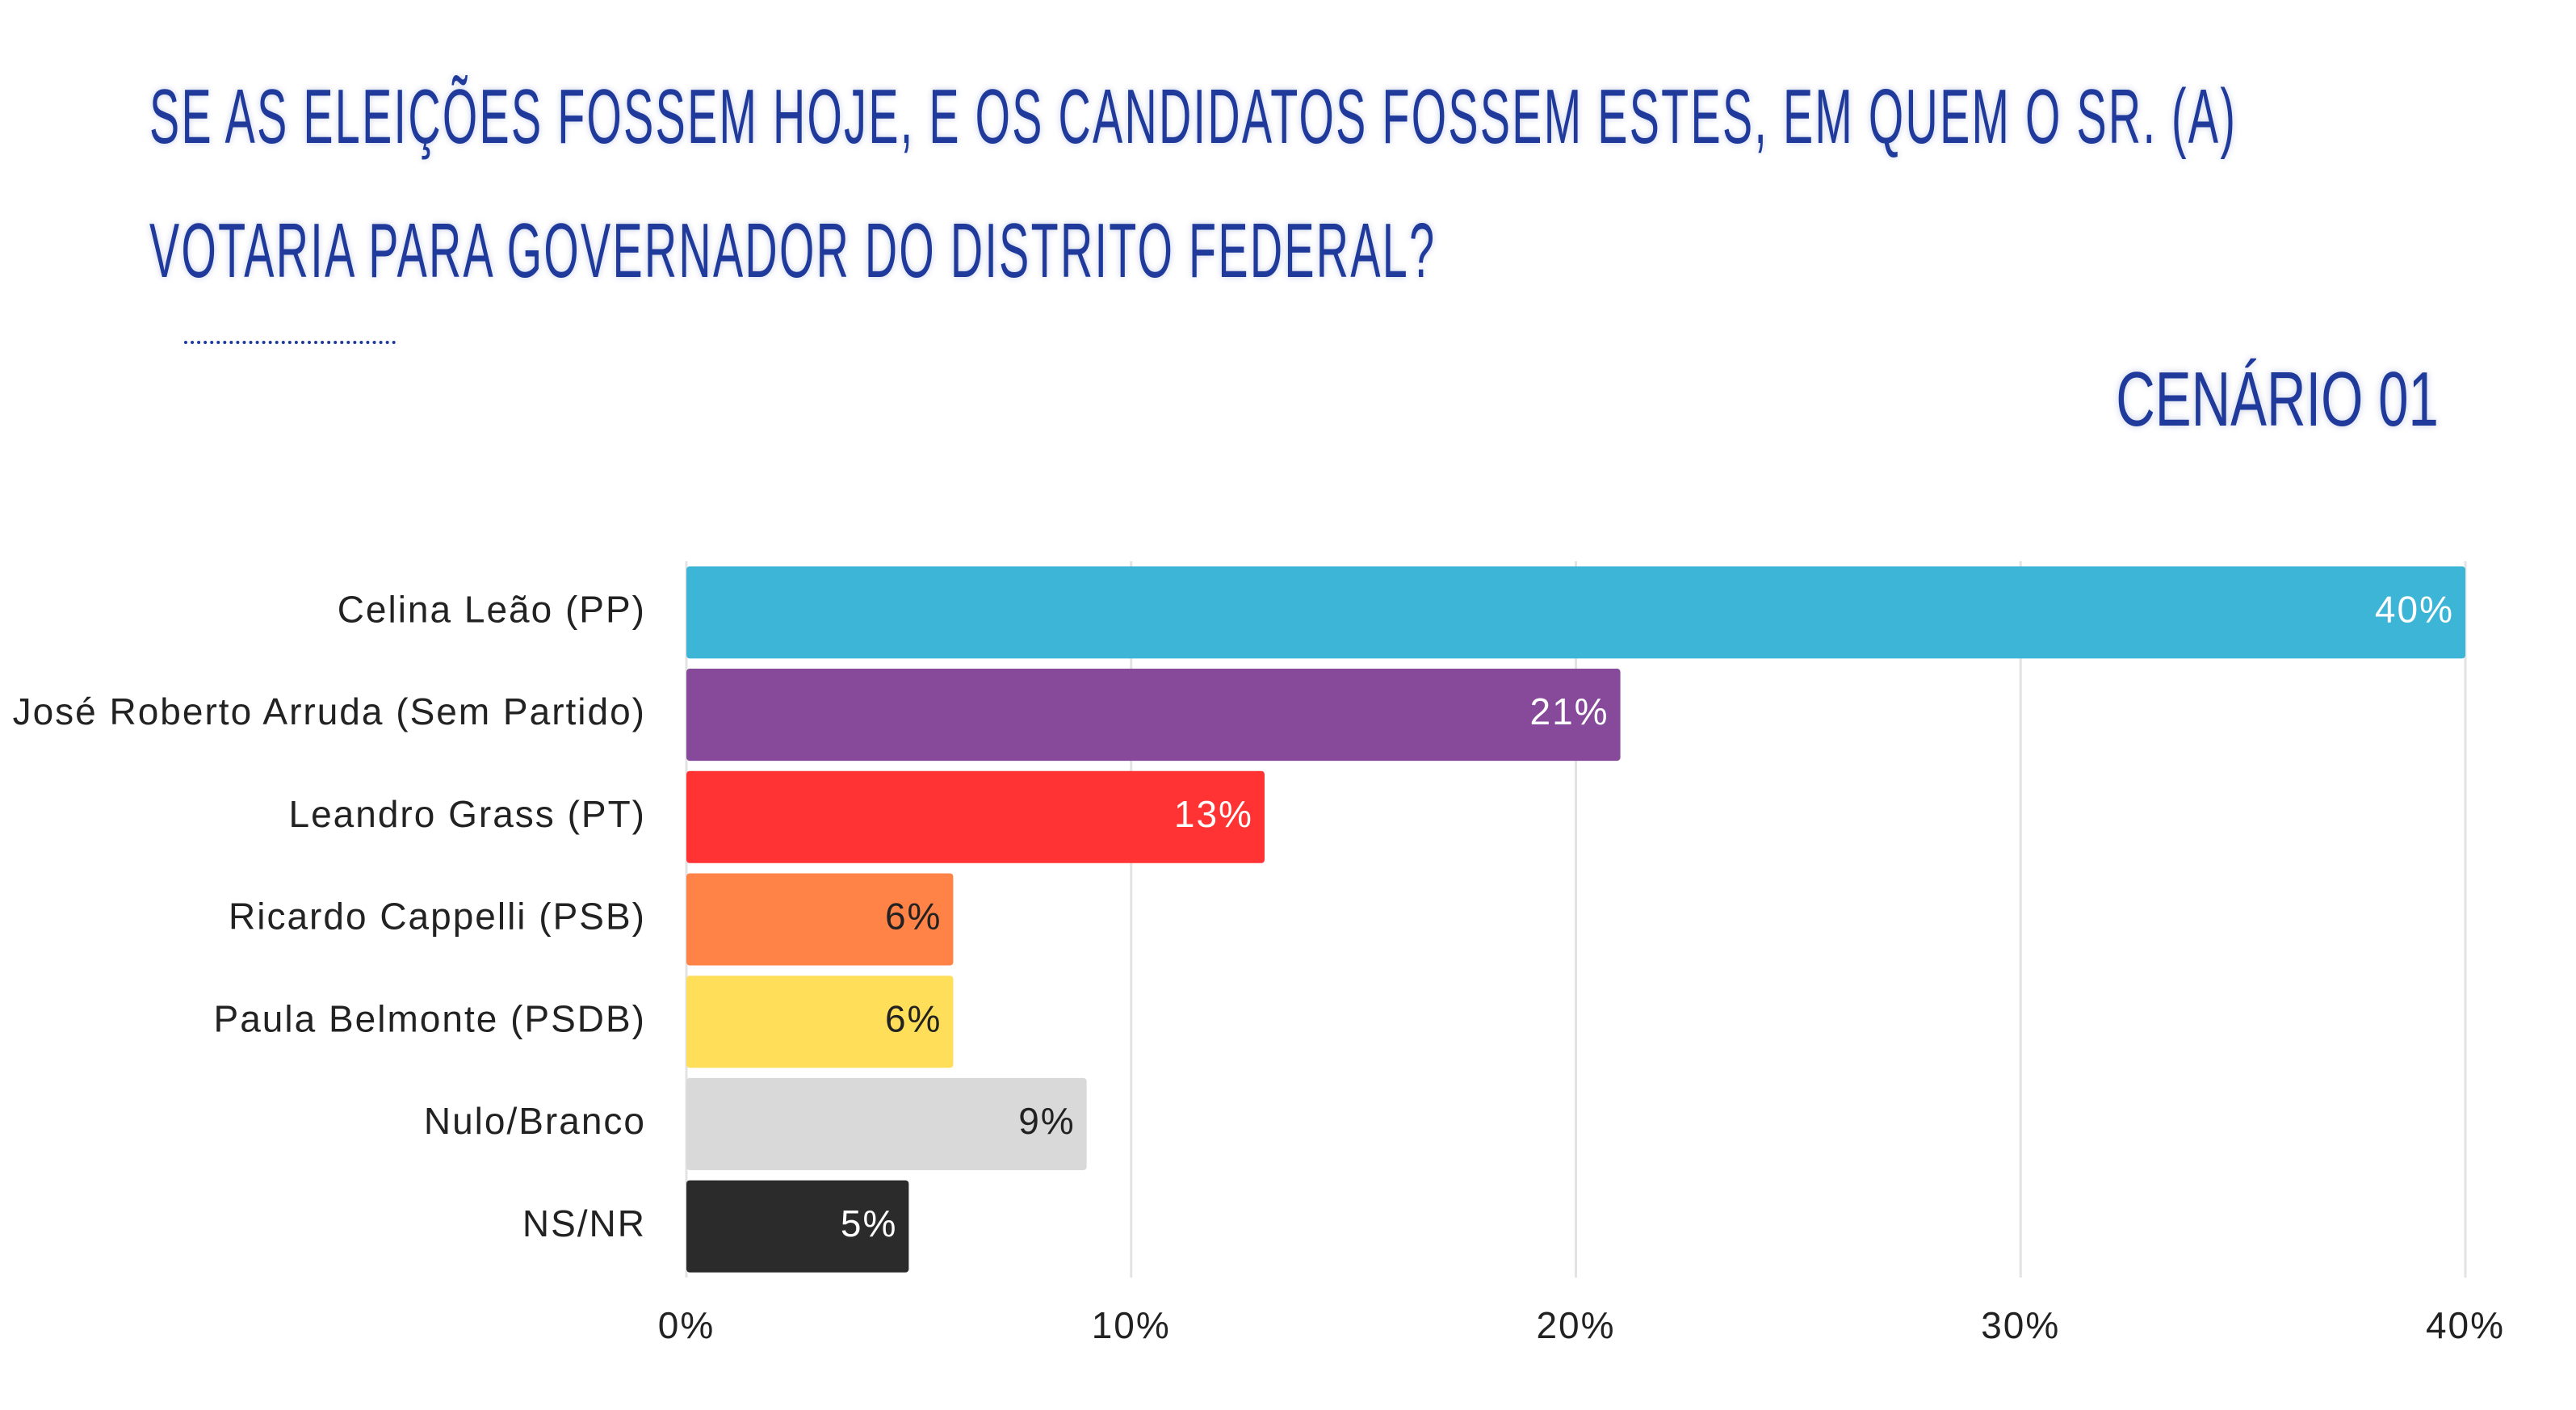 Image resolution: width=2576 pixels, height=1410 pixels. Describe the element at coordinates (1046, 1121) in the screenshot. I see `data-label: 9%` at that location.